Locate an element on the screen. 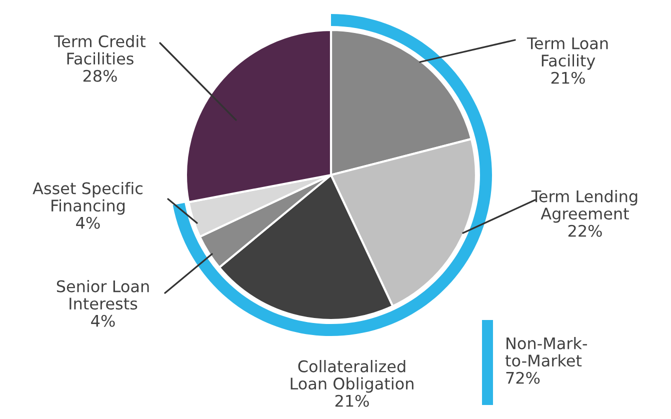 The height and width of the screenshot is (419, 671). slice-label: Senior Loan Interests is located at coordinates (102, 295).